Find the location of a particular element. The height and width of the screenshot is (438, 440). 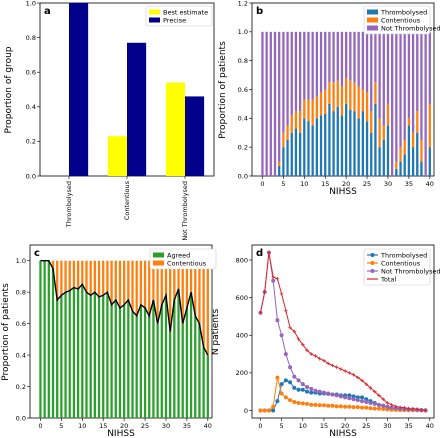

panel-b-xtick-label: 25 is located at coordinates (367, 184).